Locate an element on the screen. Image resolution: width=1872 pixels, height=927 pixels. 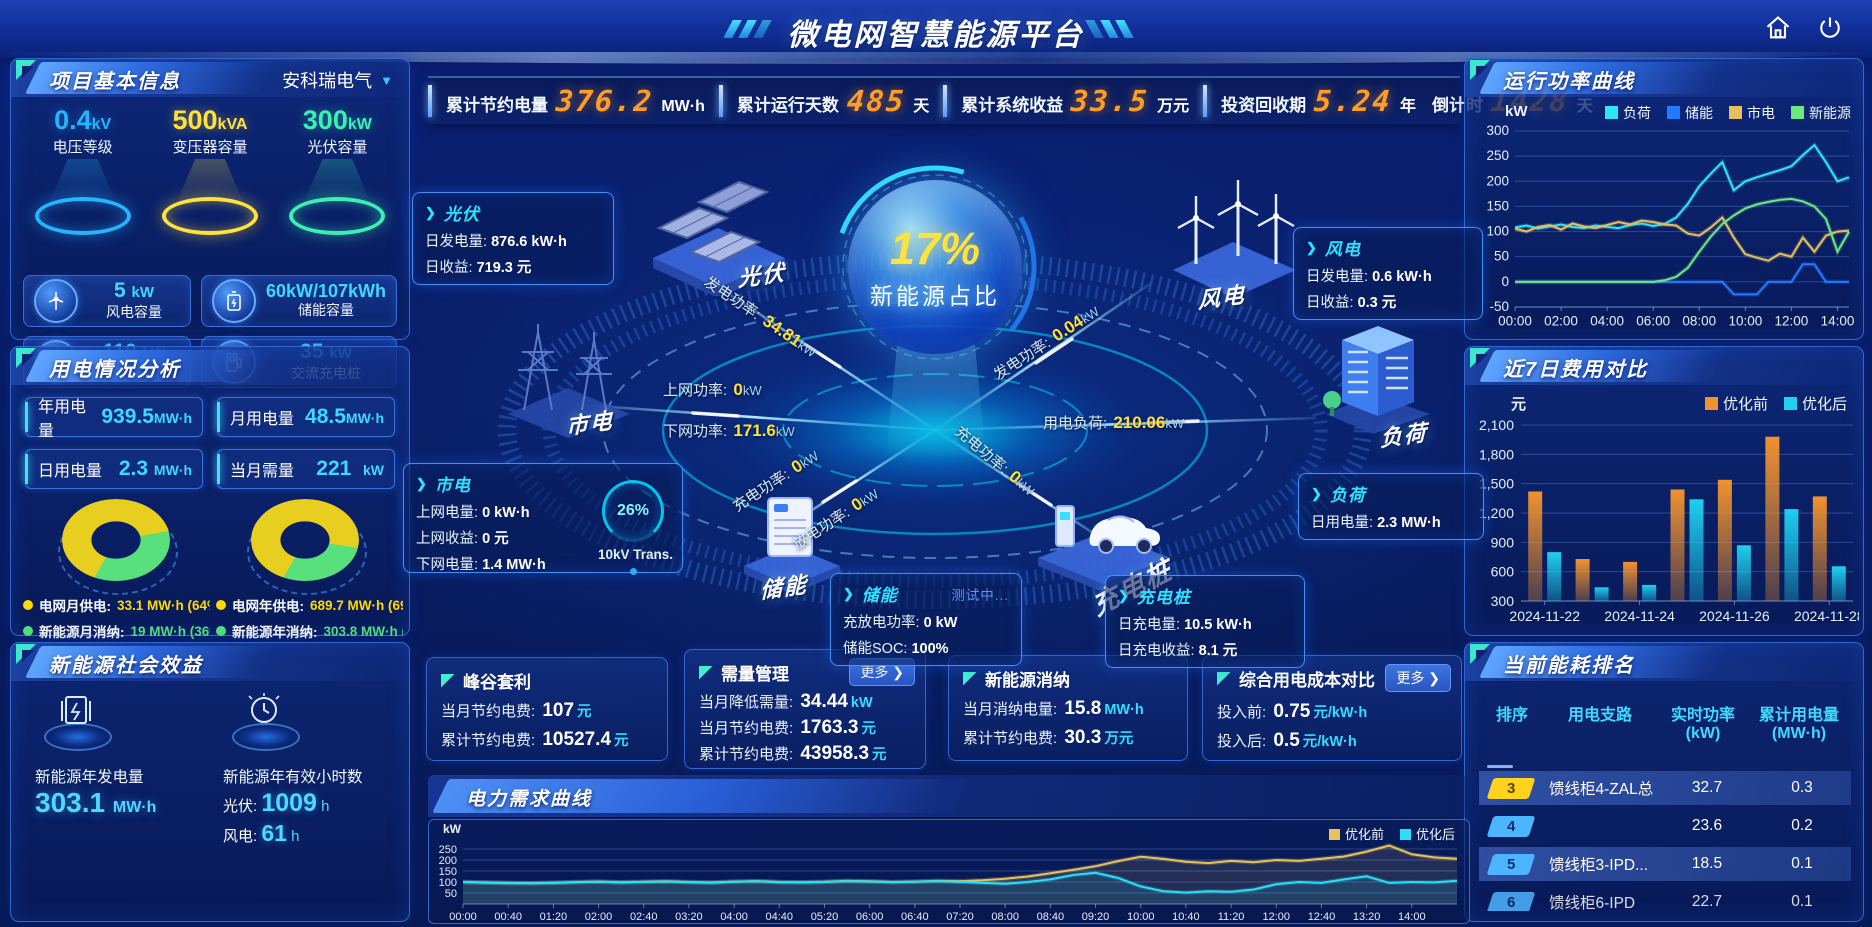
storage-capacity-card: 60kW/107kWh 储能容量 is located at coordinates (298, 301).